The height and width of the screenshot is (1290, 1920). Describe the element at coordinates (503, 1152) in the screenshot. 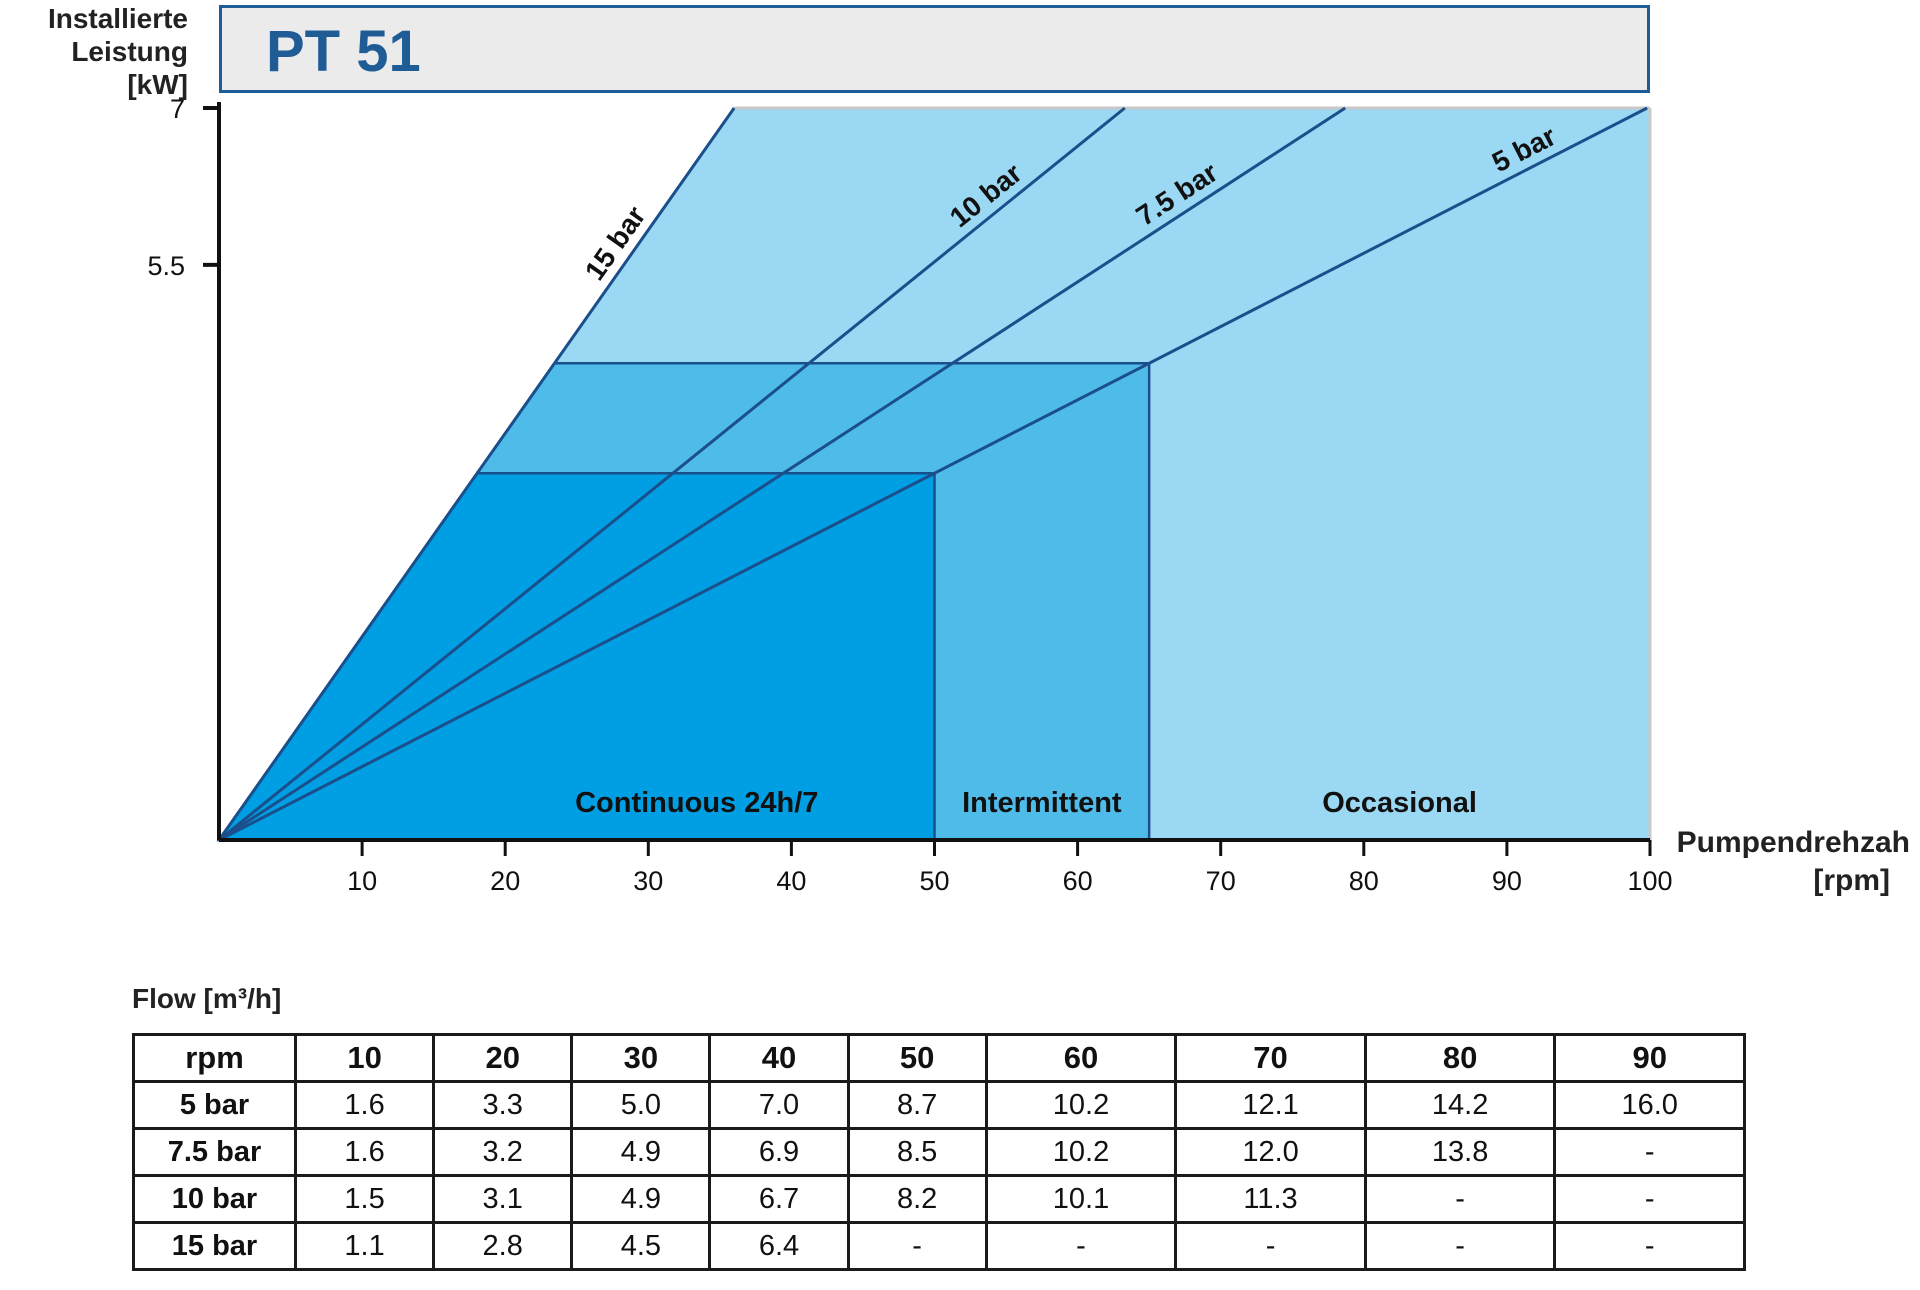

I see `table-cell: 3.2` at that location.